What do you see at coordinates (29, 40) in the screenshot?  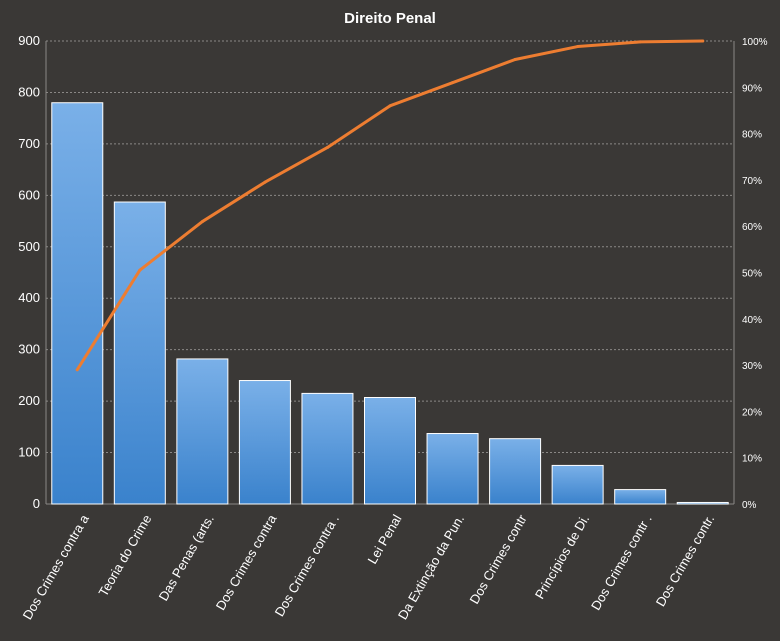 I see `y-tick-label: 900` at bounding box center [29, 40].